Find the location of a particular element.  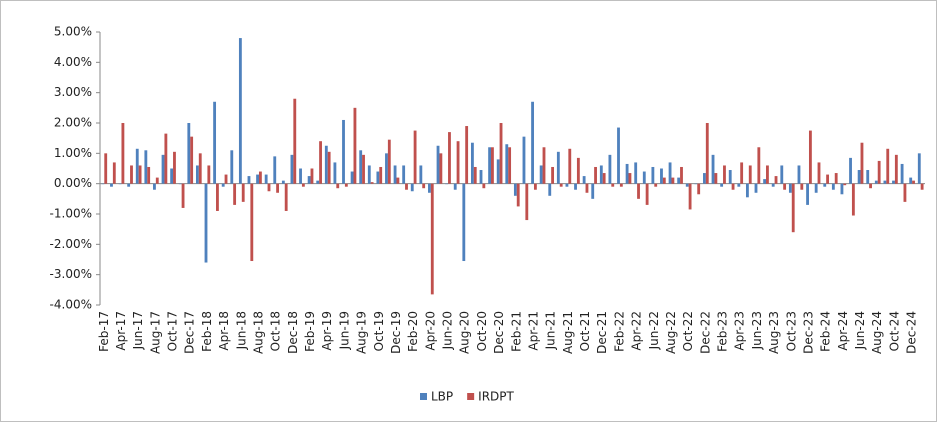

x-tick-label: Aug-23 is located at coordinates (774, 332).